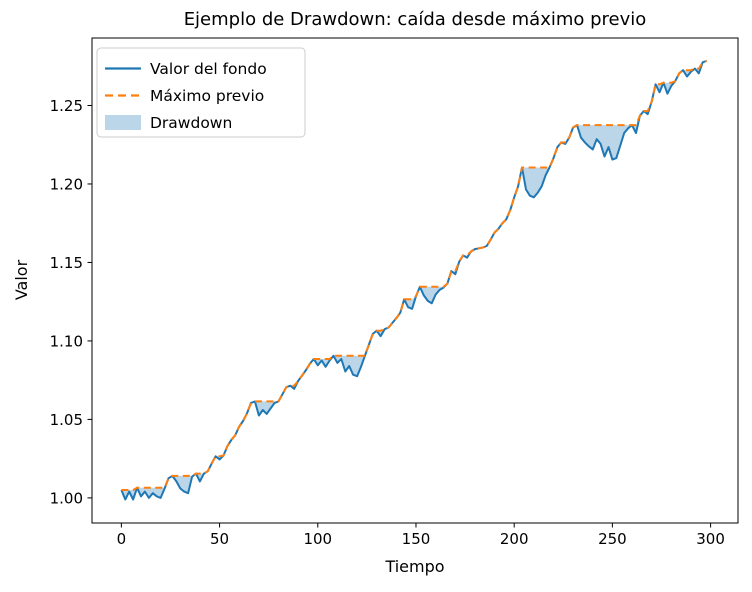  I want to click on y-tick-label: 1.10, so click(66, 341).